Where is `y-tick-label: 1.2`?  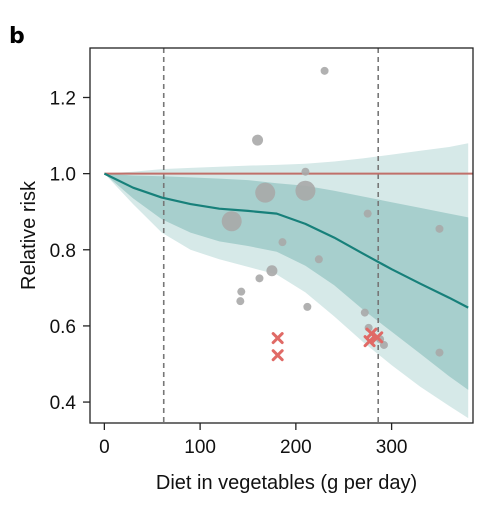 y-tick-label: 1.2 is located at coordinates (63, 98).